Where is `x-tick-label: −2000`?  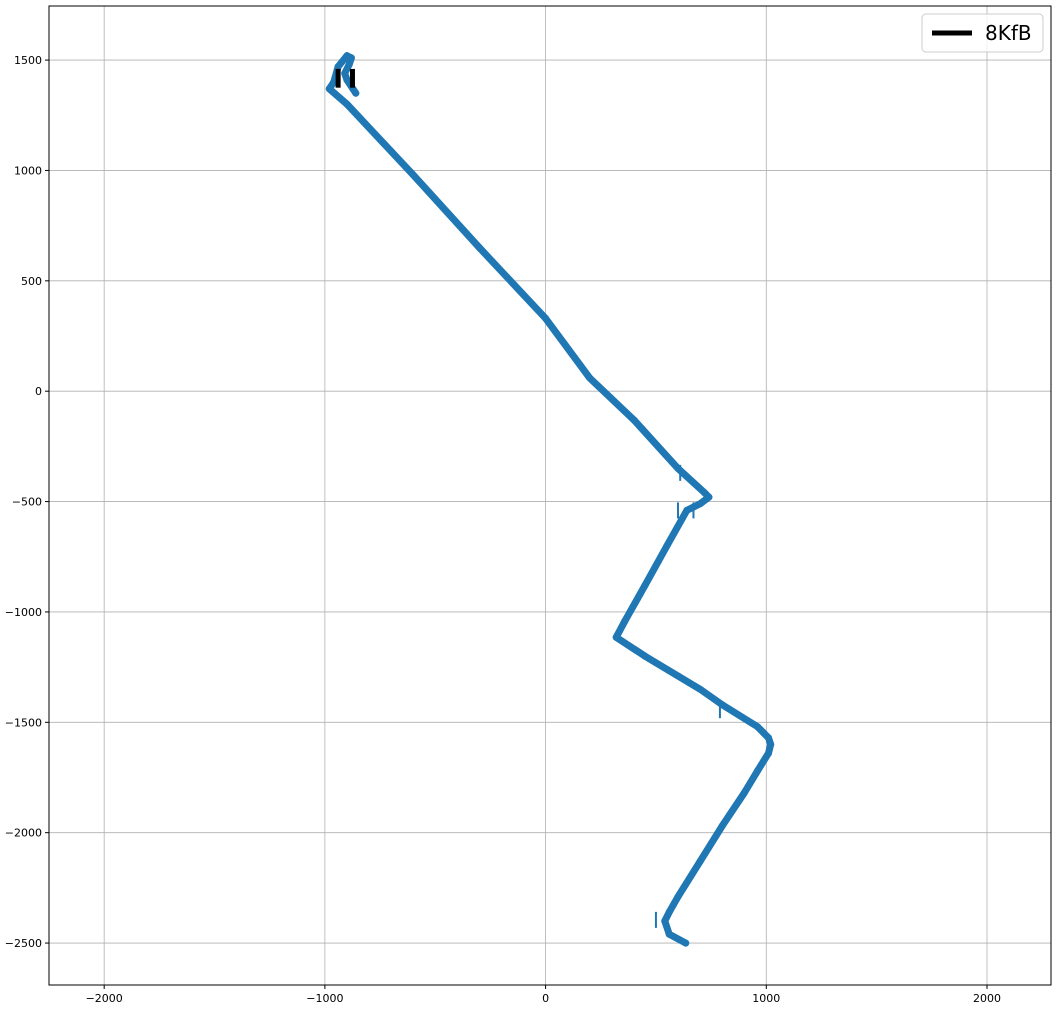 x-tick-label: −2000 is located at coordinates (104, 998).